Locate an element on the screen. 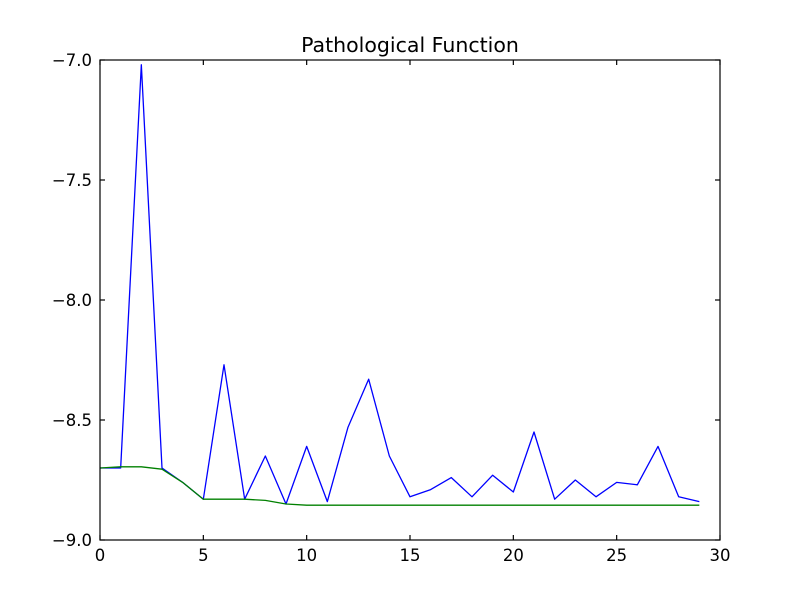 This screenshot has width=800, height=600. y-axis-tick-label: −9.0 is located at coordinates (72, 540).